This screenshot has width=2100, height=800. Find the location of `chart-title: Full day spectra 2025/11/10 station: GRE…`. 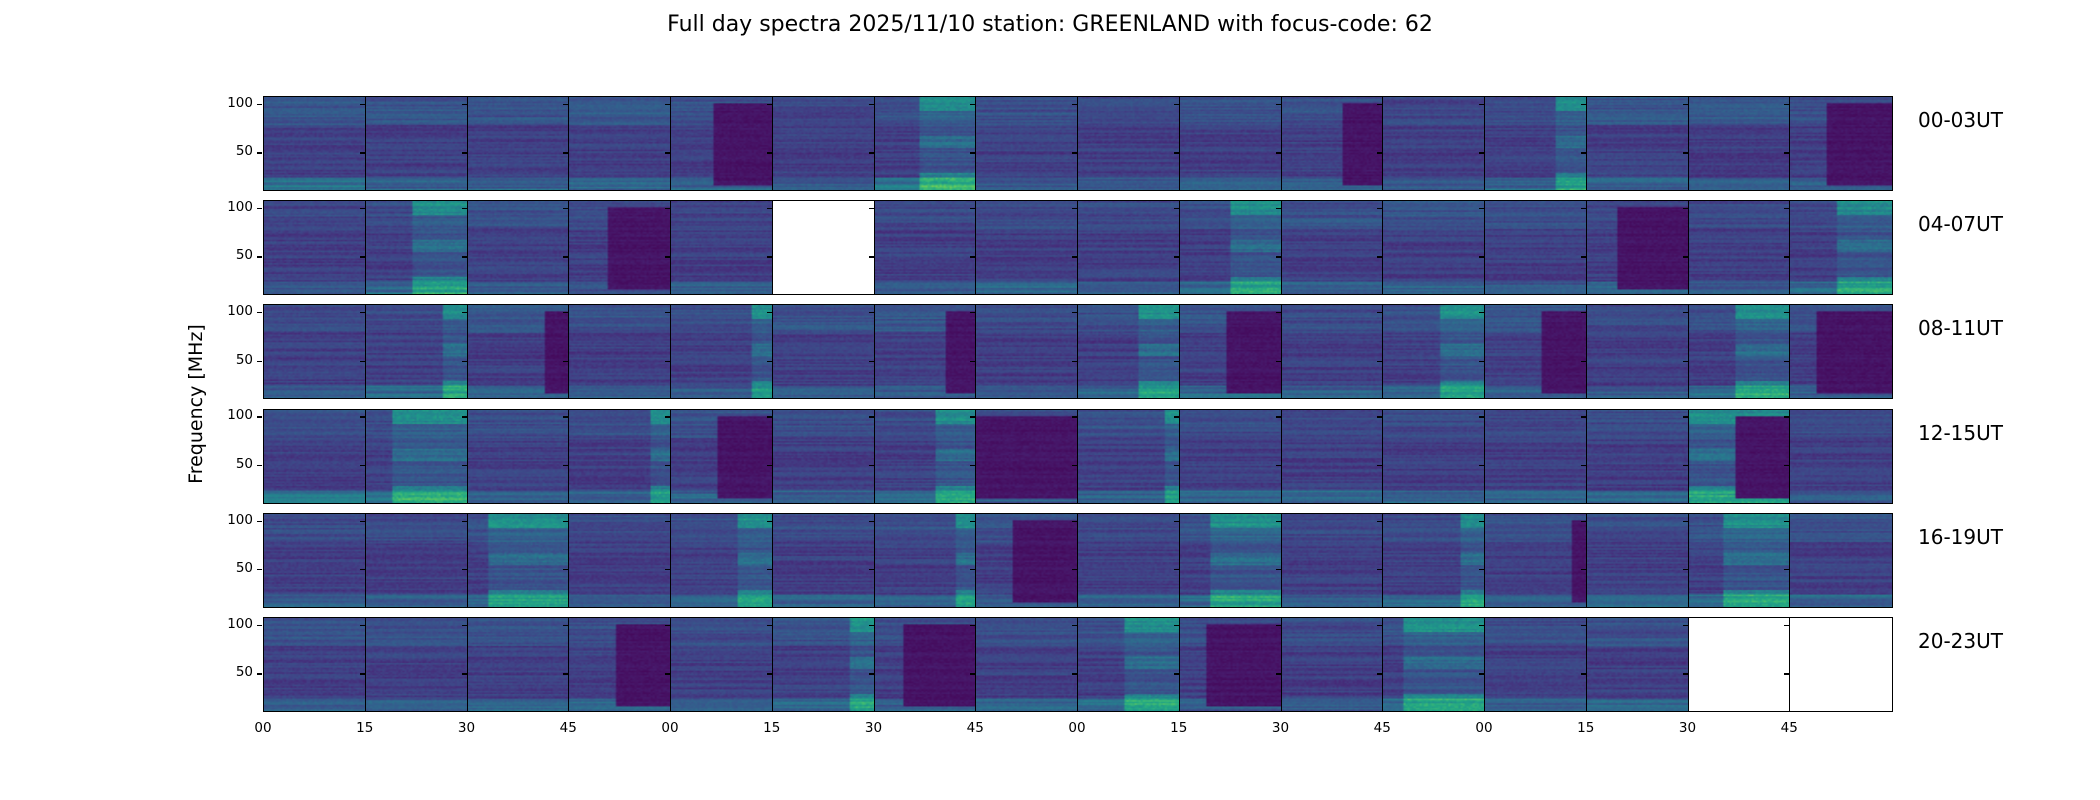

chart-title: Full day spectra 2025/11/10 station: GRE… is located at coordinates (1050, 24).